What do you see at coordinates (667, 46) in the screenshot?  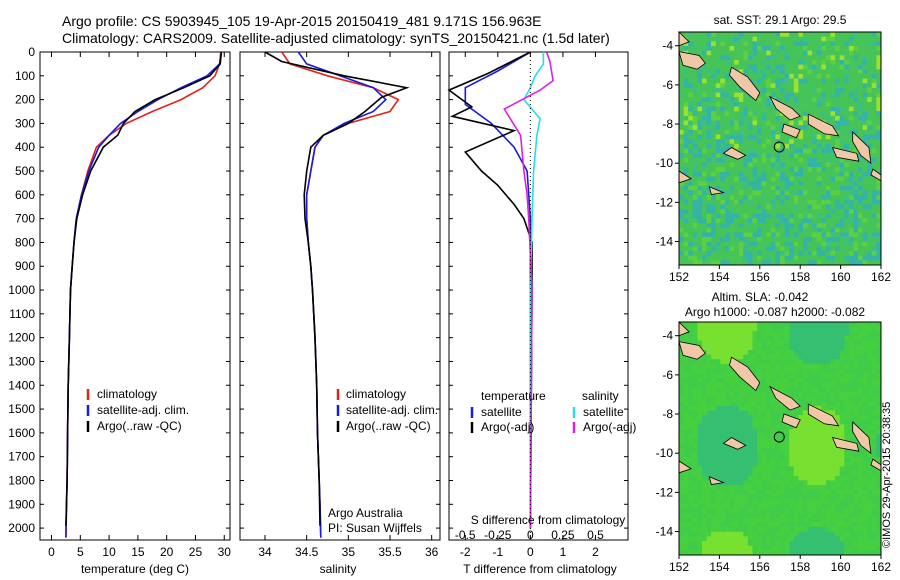 I see `lat-tick-label: -4` at bounding box center [667, 46].